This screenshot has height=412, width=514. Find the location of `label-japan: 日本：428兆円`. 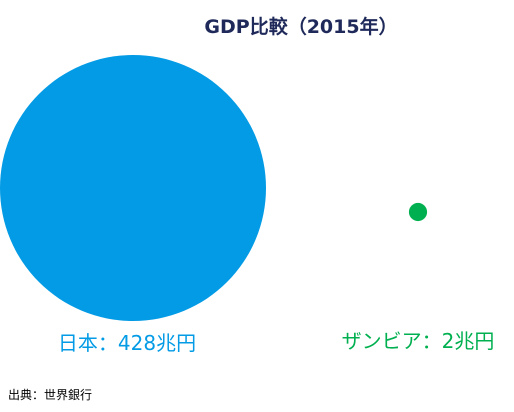

label-japan: 日本：428兆円 is located at coordinates (127, 343).